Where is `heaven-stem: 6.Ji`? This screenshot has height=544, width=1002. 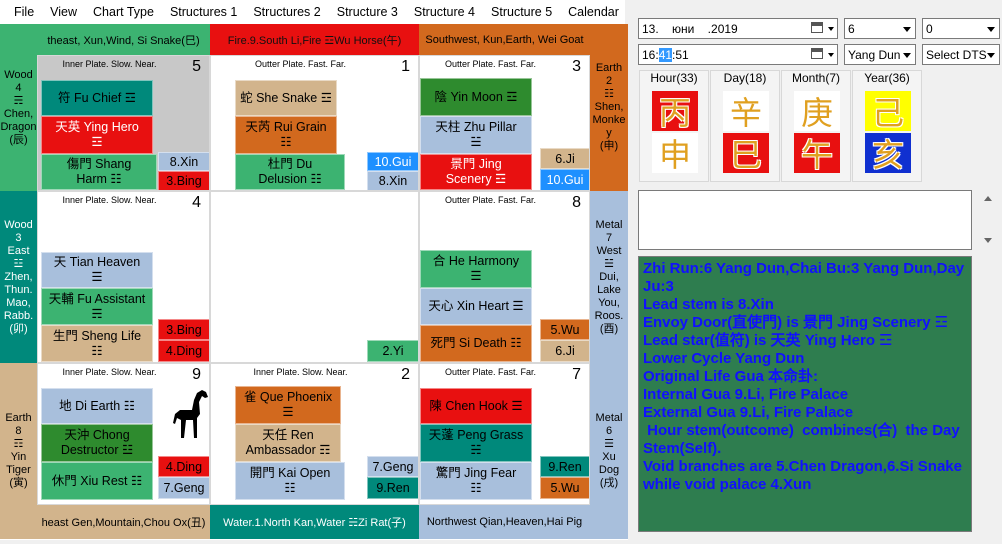
heaven-stem: 6.Ji is located at coordinates (564, 158).